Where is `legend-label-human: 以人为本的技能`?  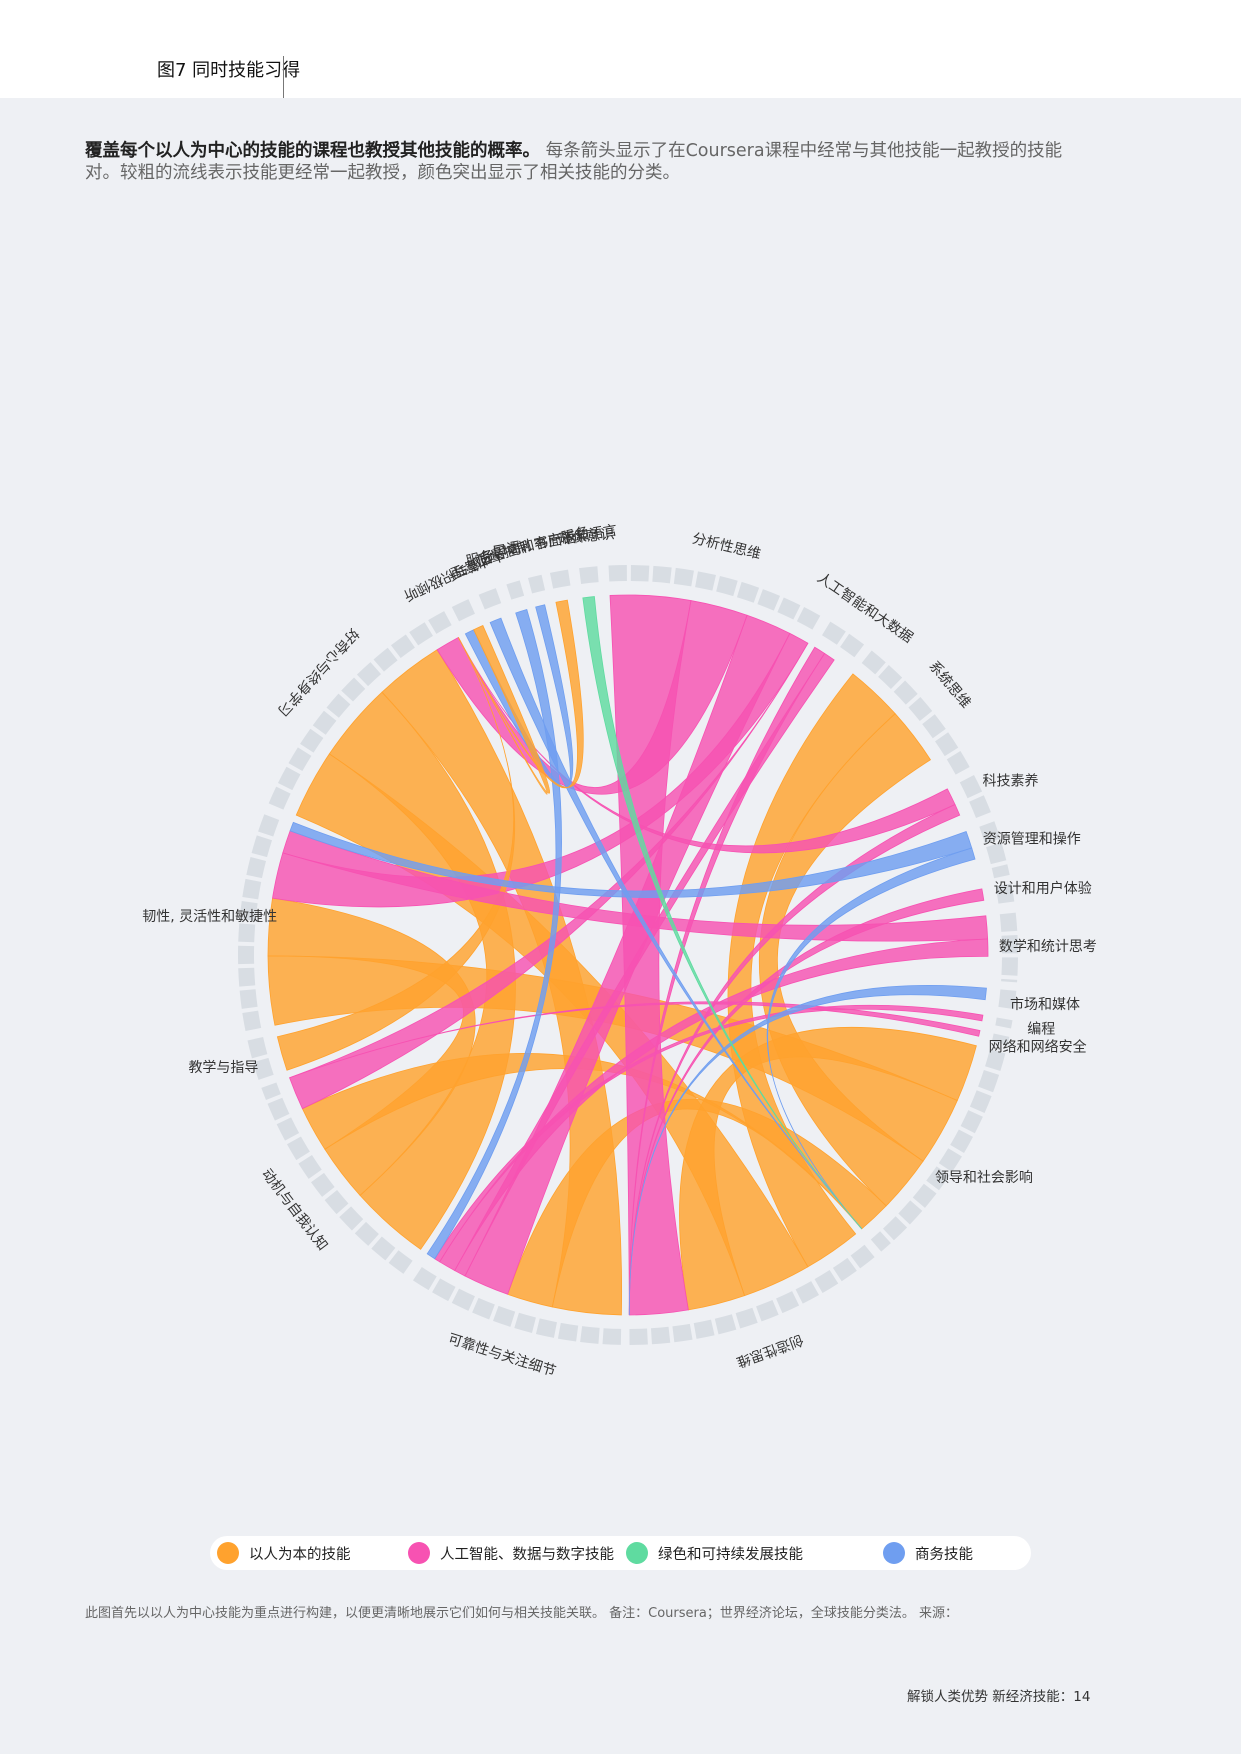 legend-label-human: 以人为本的技能 is located at coordinates (300, 1554).